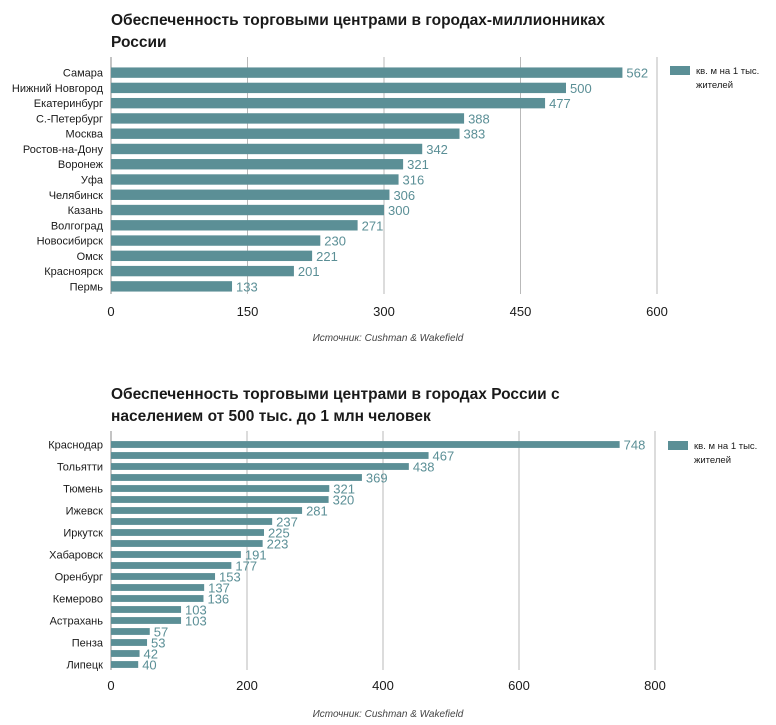 This screenshot has width=776, height=725. What do you see at coordinates (317, 511) in the screenshot?
I see `bar-value-label: 281` at bounding box center [317, 511].